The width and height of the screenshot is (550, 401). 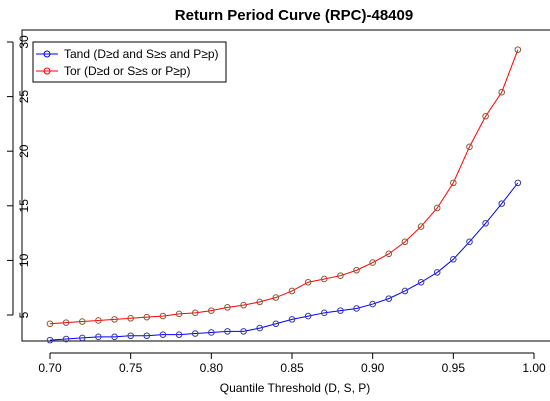 What do you see at coordinates (534, 368) in the screenshot?
I see `x-tick-label: 1.00` at bounding box center [534, 368].